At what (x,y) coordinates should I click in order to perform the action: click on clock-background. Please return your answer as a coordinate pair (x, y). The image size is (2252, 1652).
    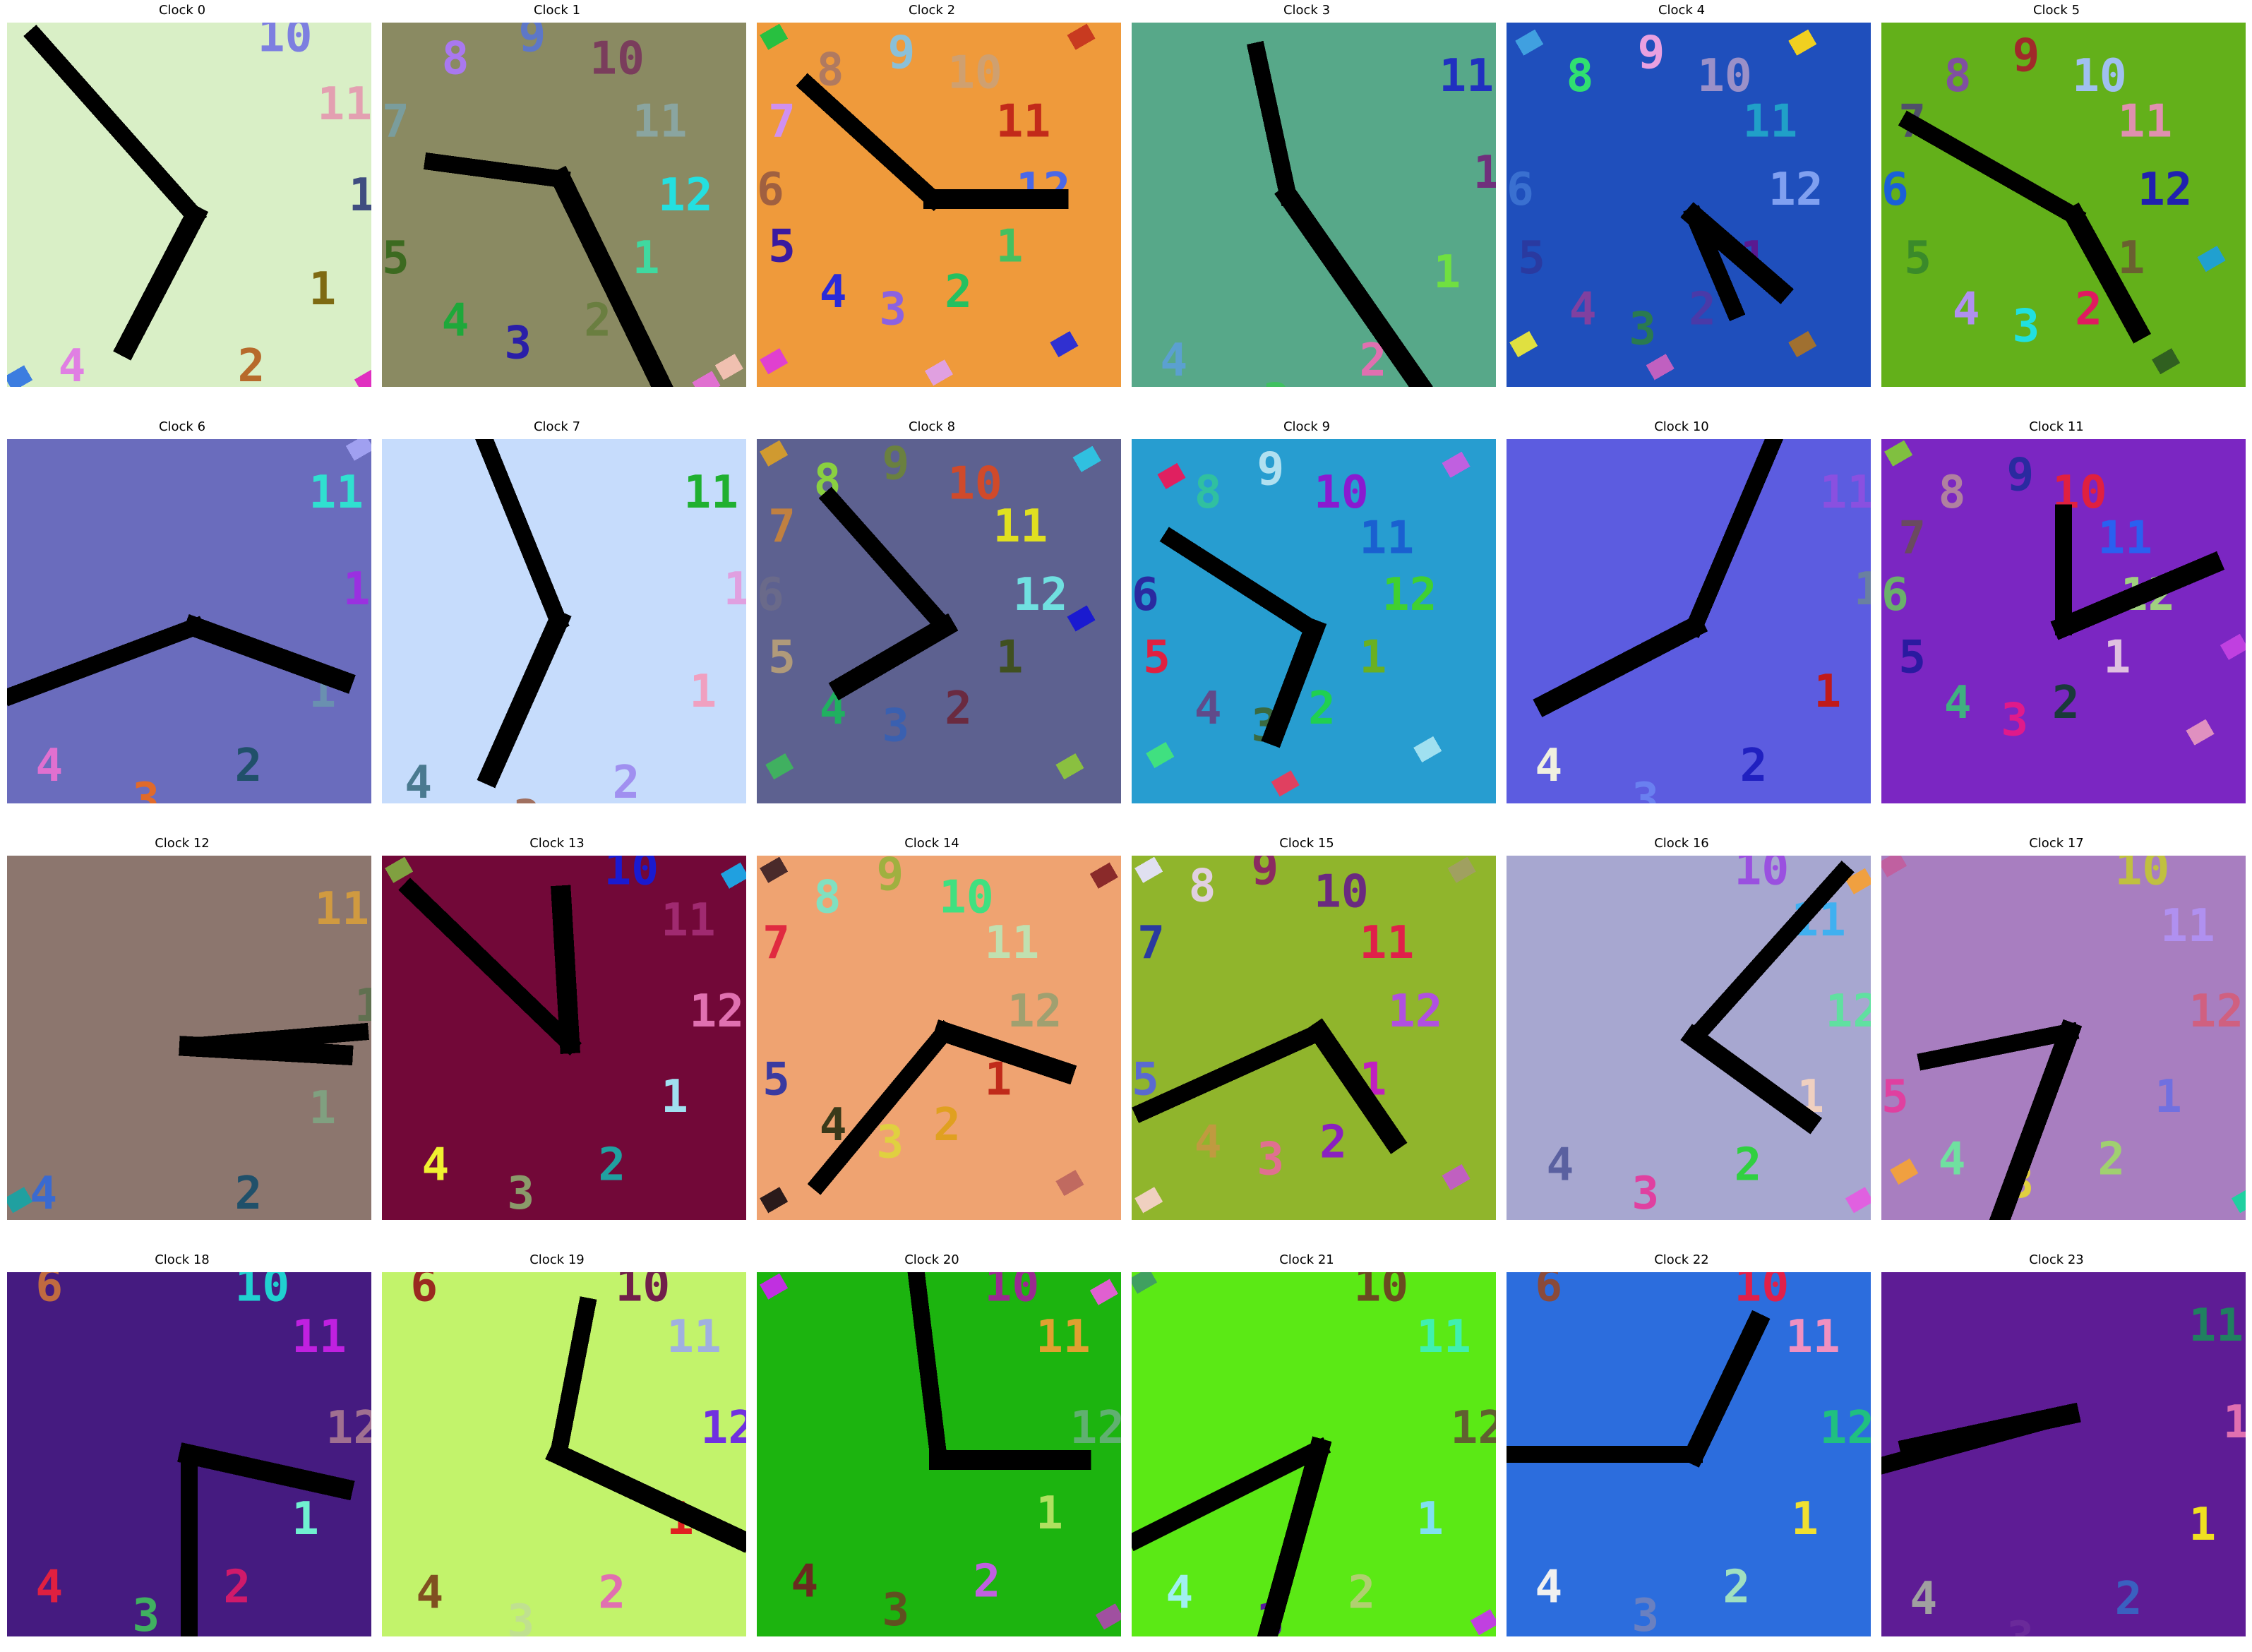
    Looking at the image, I should click on (1689, 205).